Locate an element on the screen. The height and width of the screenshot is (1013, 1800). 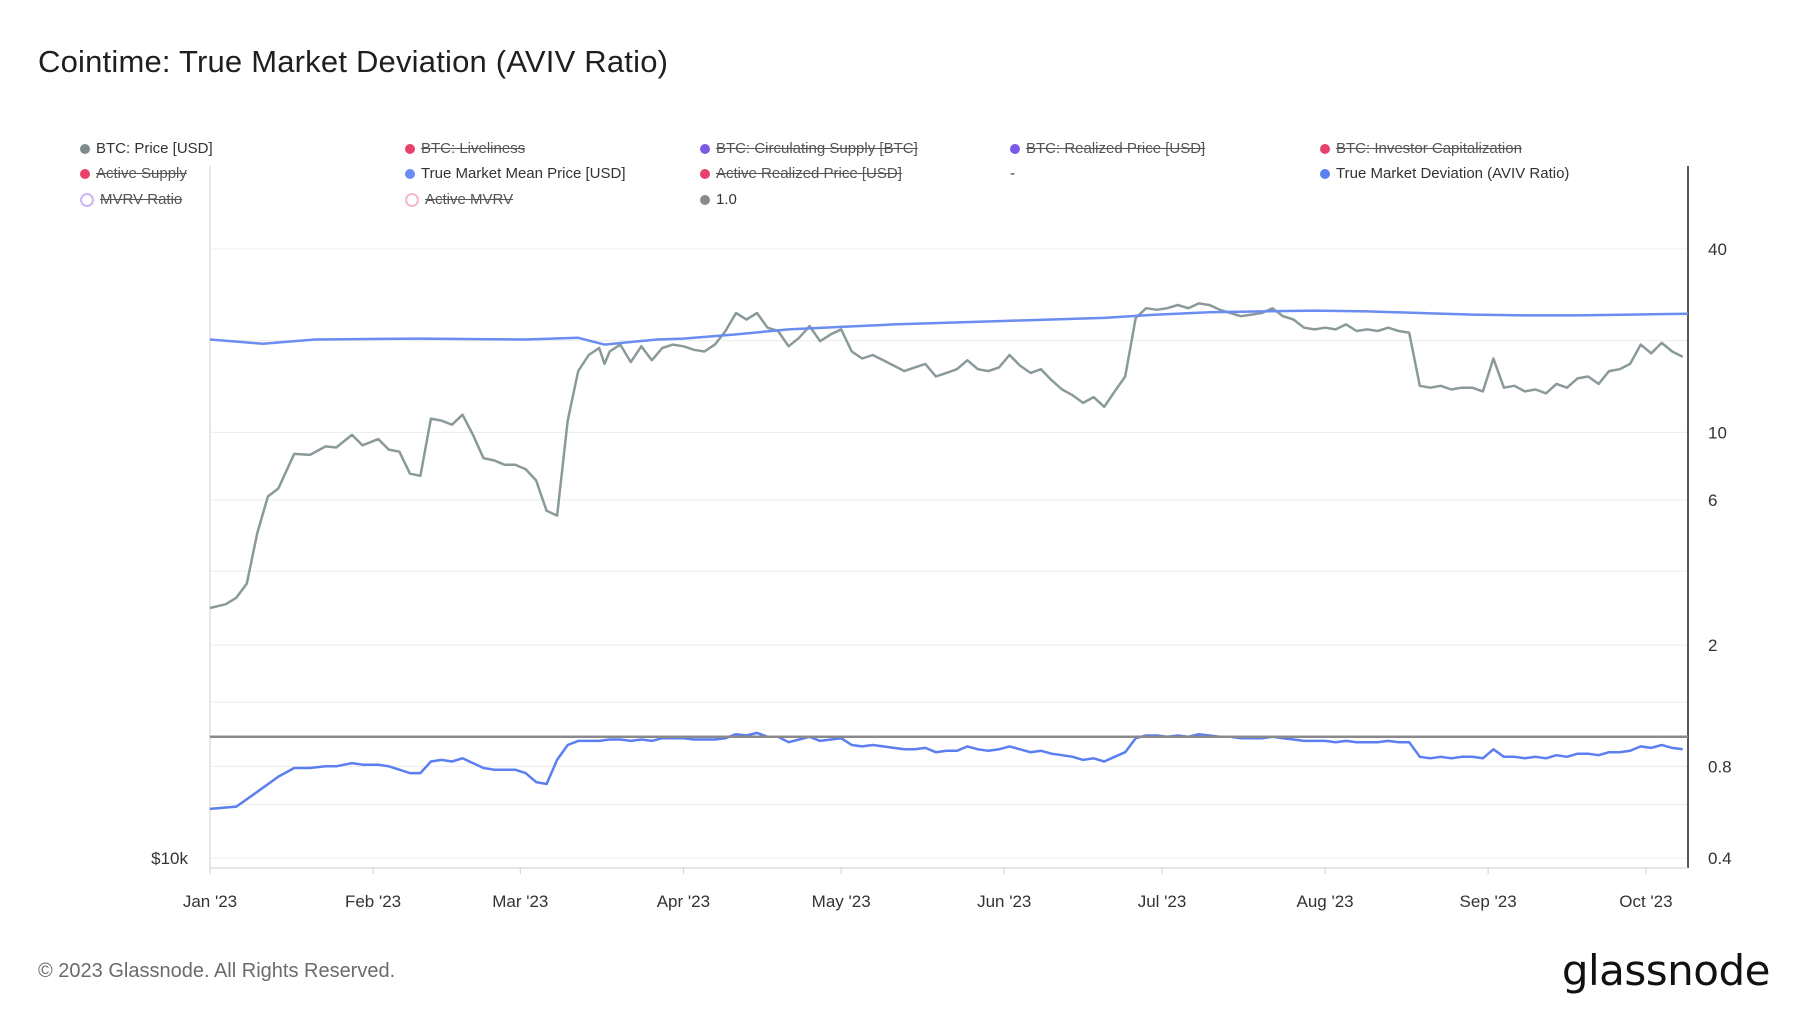
legend-item: BTC: Realized Price [USD] is located at coordinates (1107, 148).